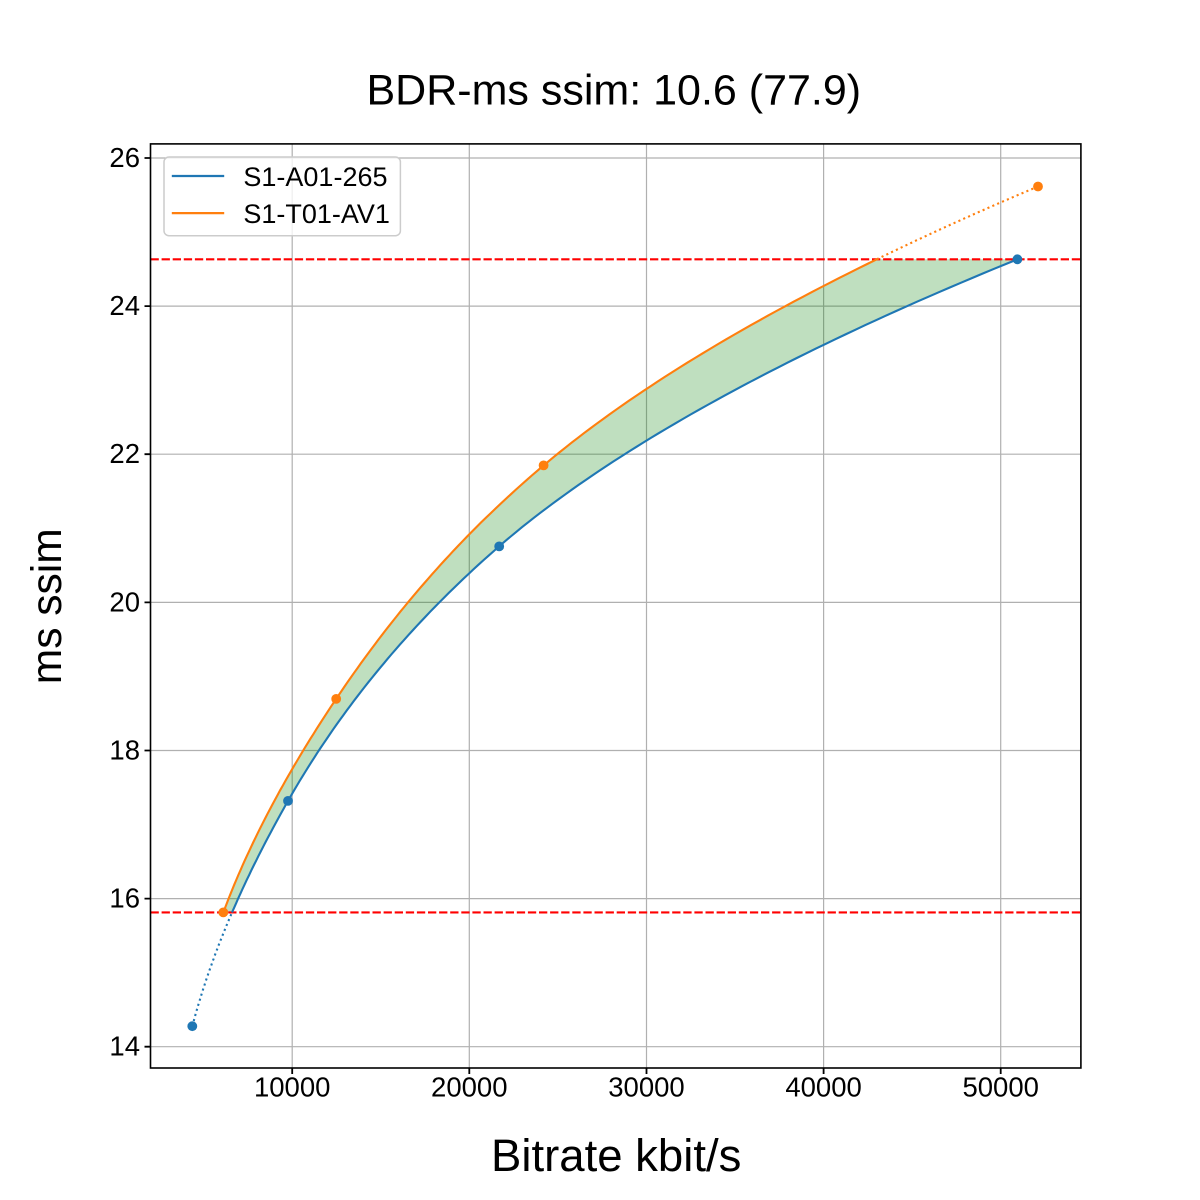 The width and height of the screenshot is (1200, 1200). Describe the element at coordinates (124, 157) in the screenshot. I see `svg-text: 26` at that location.